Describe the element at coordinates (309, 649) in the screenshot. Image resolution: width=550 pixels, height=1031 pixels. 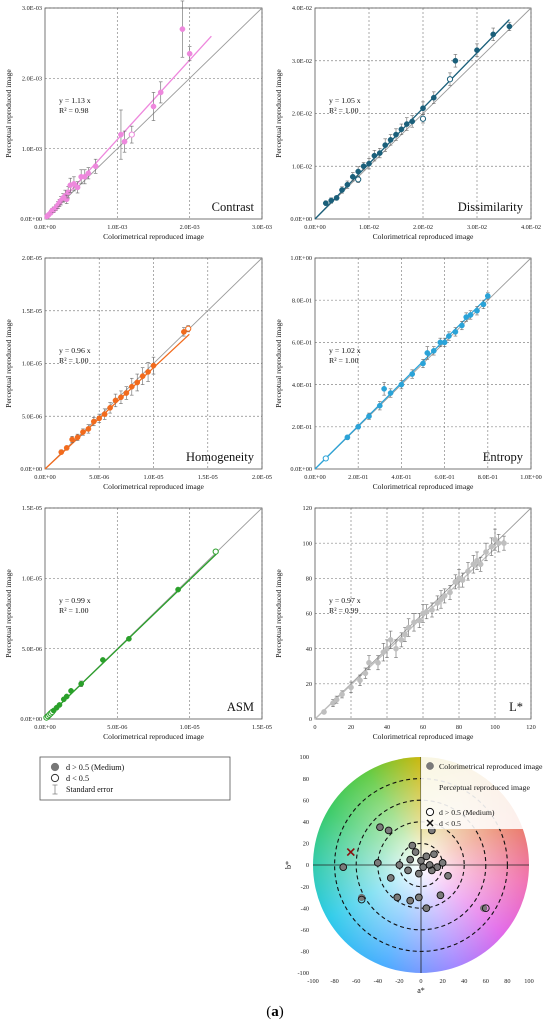
I see `y-tick-label: 40` at that location.